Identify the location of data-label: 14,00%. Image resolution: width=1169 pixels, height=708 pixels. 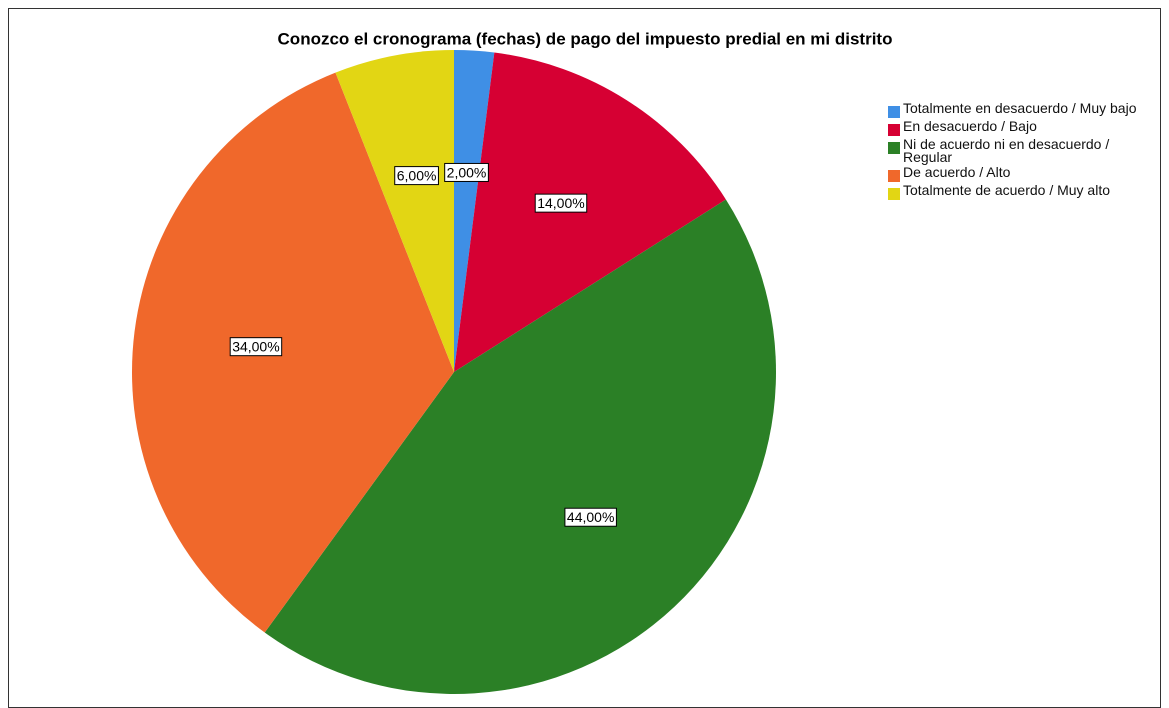
(561, 203).